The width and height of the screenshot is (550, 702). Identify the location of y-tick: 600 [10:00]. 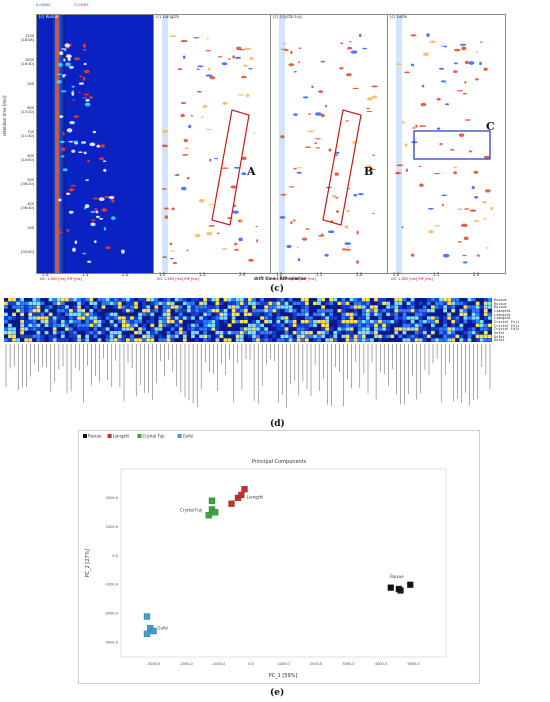
(27, 158).